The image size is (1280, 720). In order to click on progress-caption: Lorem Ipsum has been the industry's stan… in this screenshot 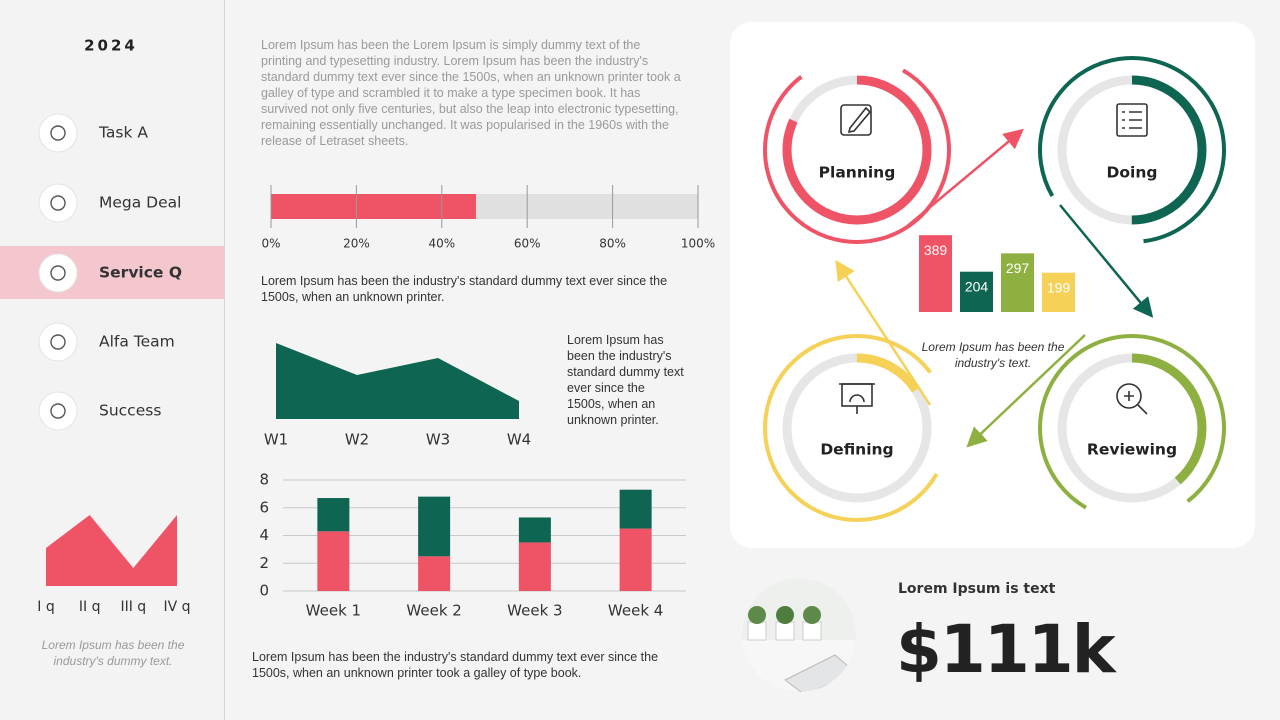, I will do `click(464, 289)`.